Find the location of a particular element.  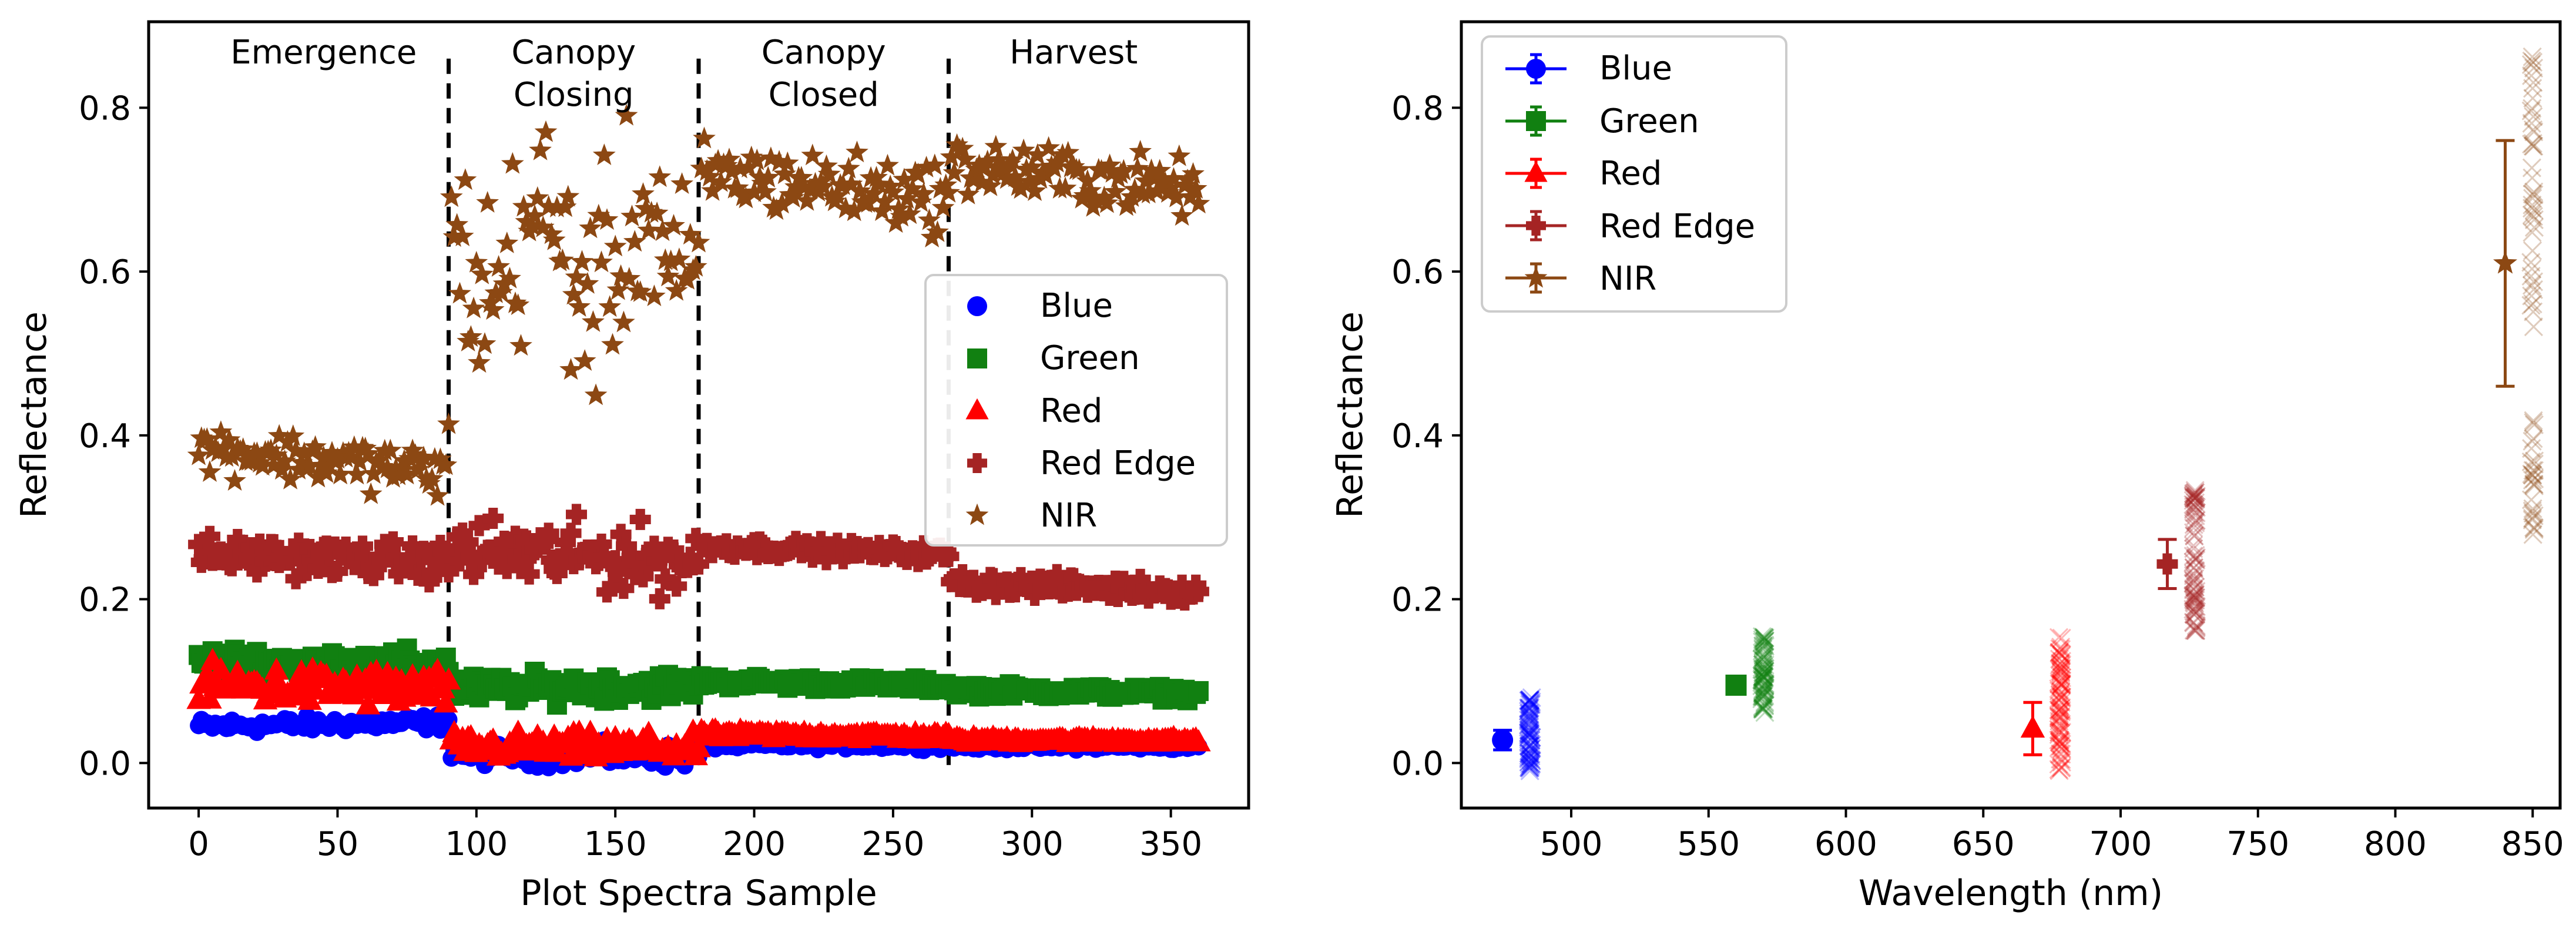

cloud-red is located at coordinates (2060, 704).